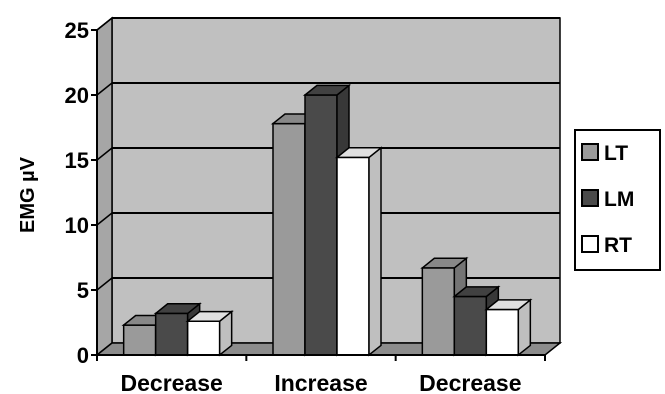 The image size is (665, 394). Describe the element at coordinates (320, 382) in the screenshot. I see `x-category-label: Increase` at that location.